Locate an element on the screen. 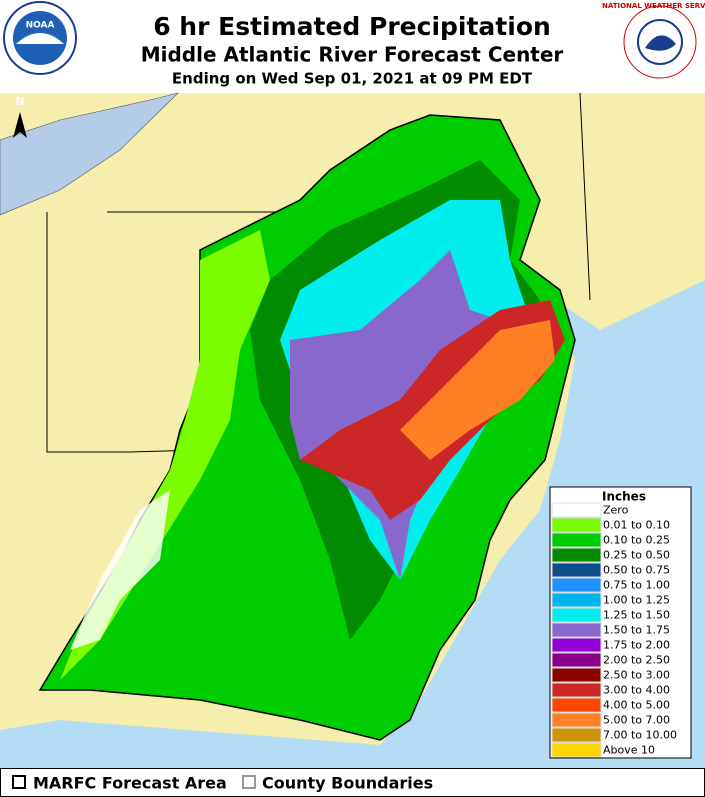 The height and width of the screenshot is (797, 705). legend-label: 0.75 to 1.00 is located at coordinates (636, 585).